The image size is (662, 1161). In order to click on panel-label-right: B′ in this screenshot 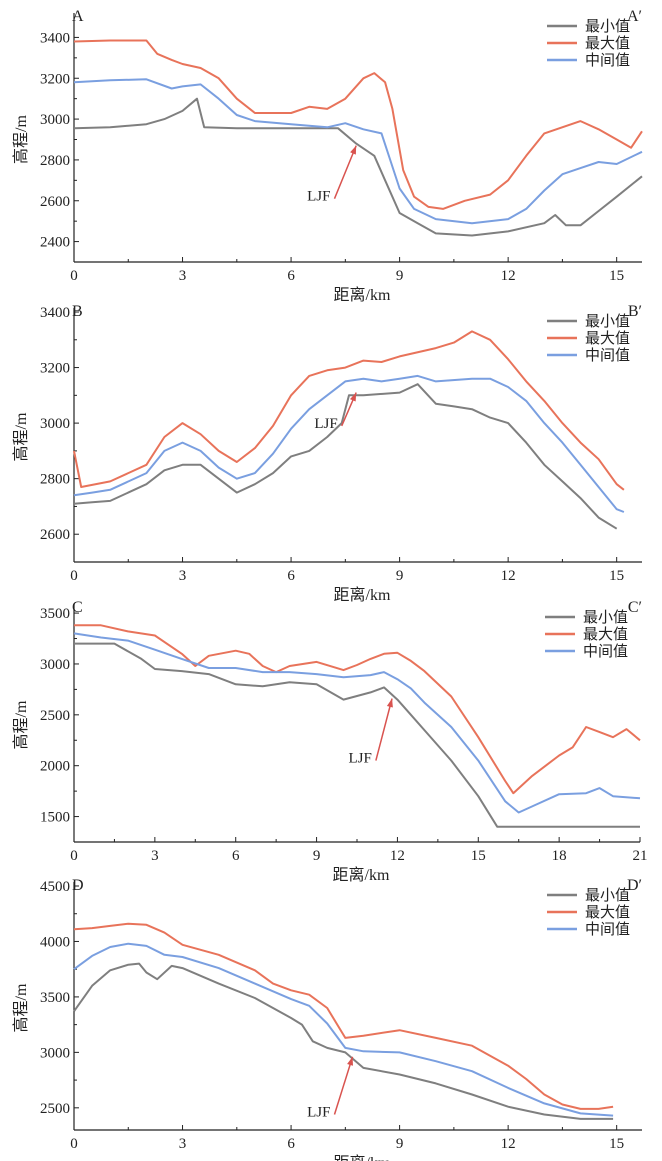, I will do `click(635, 311)`.